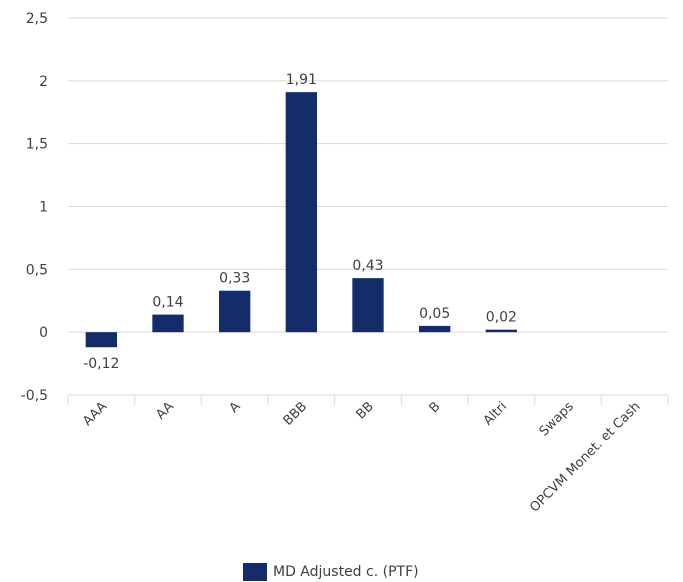  I want to click on data-label: 1,91, so click(301, 80).